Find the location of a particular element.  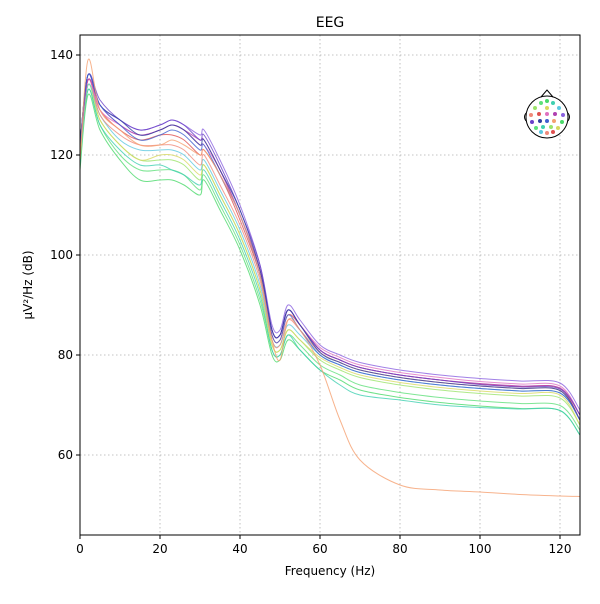

head-right-ear is located at coordinates (568, 117).